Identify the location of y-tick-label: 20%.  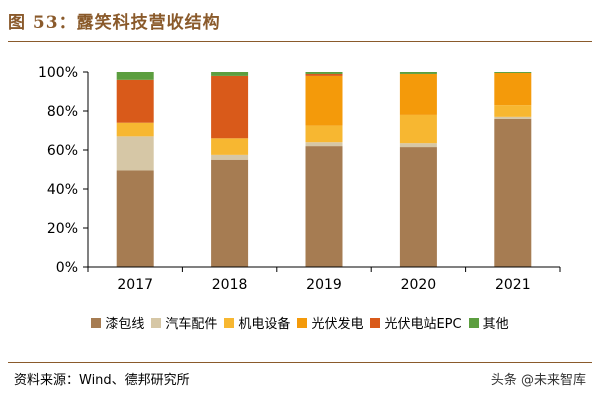
(62, 229).